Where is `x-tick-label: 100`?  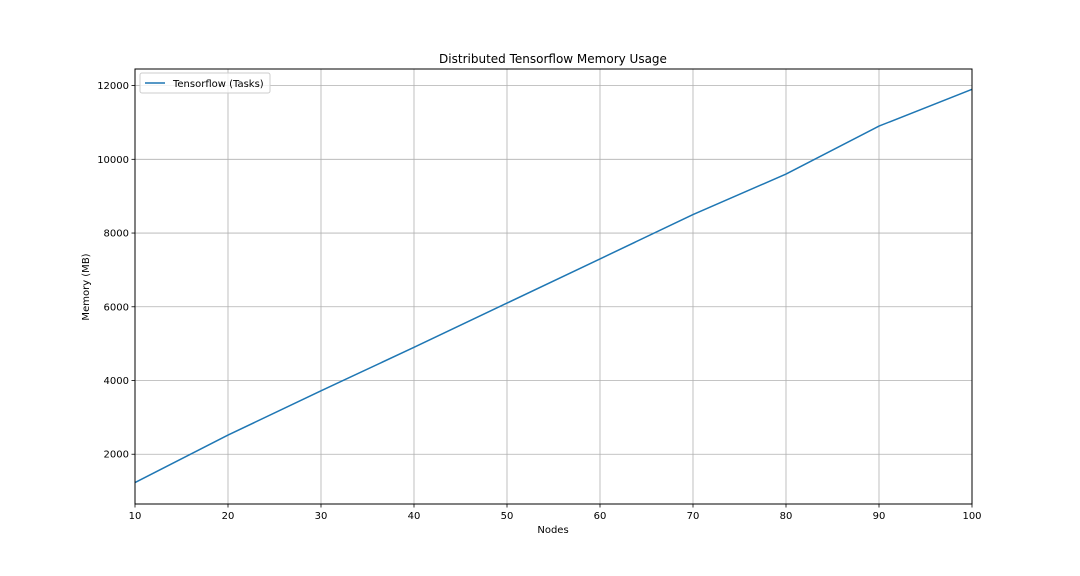
x-tick-label: 100 is located at coordinates (971, 516).